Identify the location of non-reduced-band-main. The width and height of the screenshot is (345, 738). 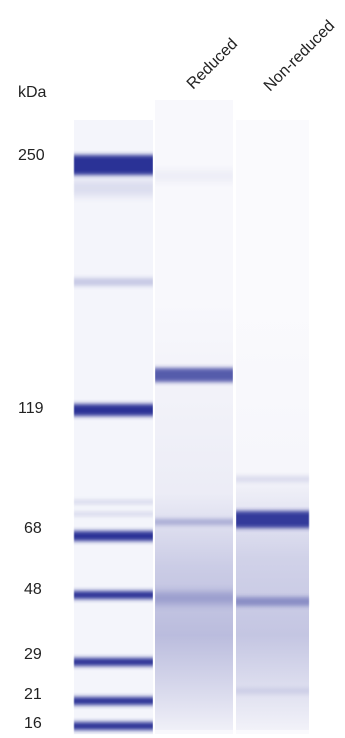
(272, 519).